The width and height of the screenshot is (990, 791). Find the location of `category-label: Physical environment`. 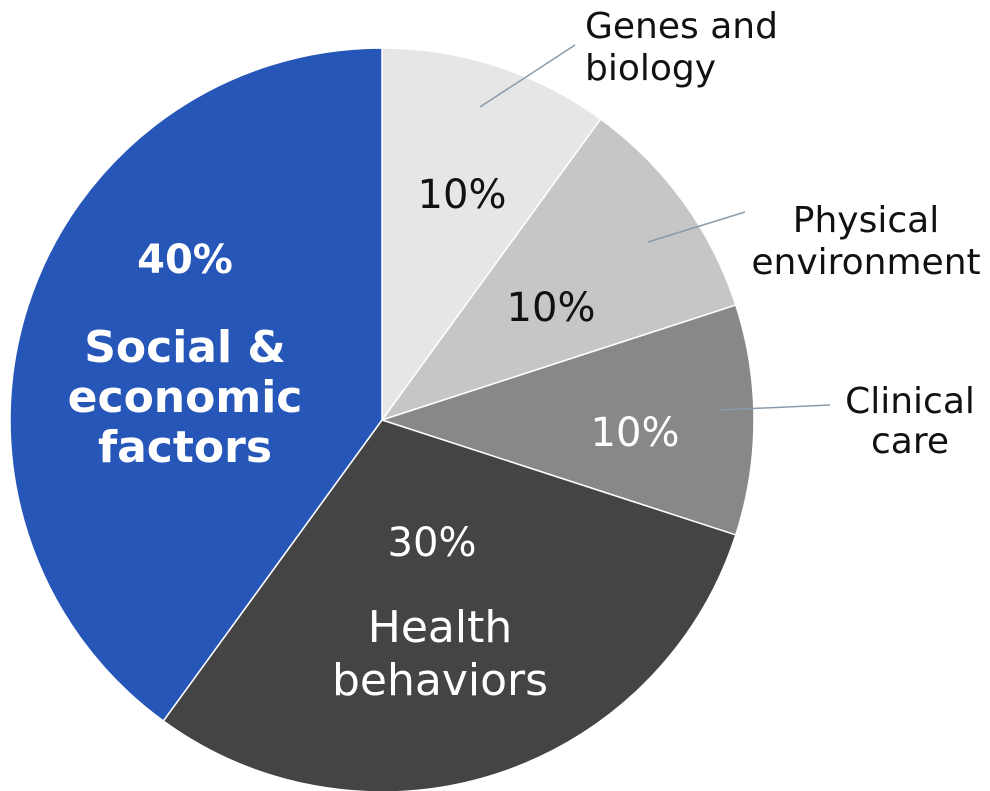

category-label: Physical environment is located at coordinates (865, 241).